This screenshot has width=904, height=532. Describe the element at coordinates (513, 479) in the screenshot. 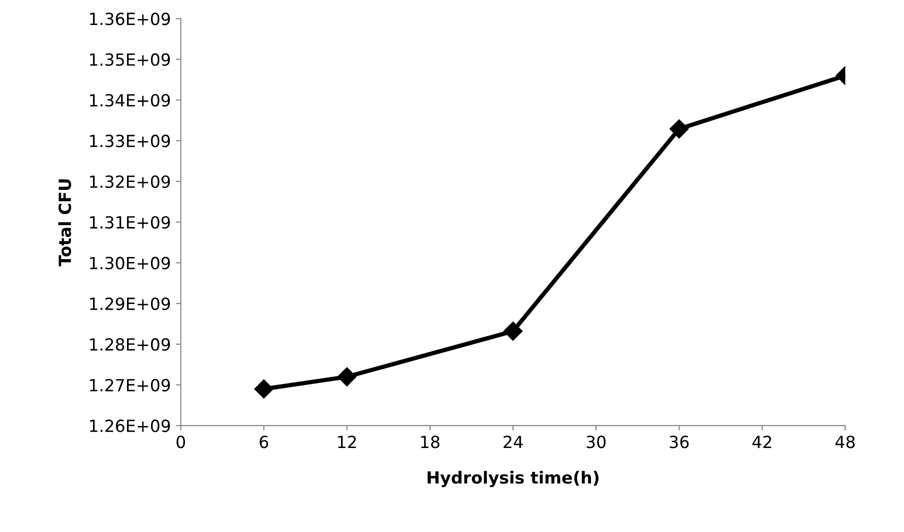

I see `x-axis-title: Hydrolysis time(h)` at that location.